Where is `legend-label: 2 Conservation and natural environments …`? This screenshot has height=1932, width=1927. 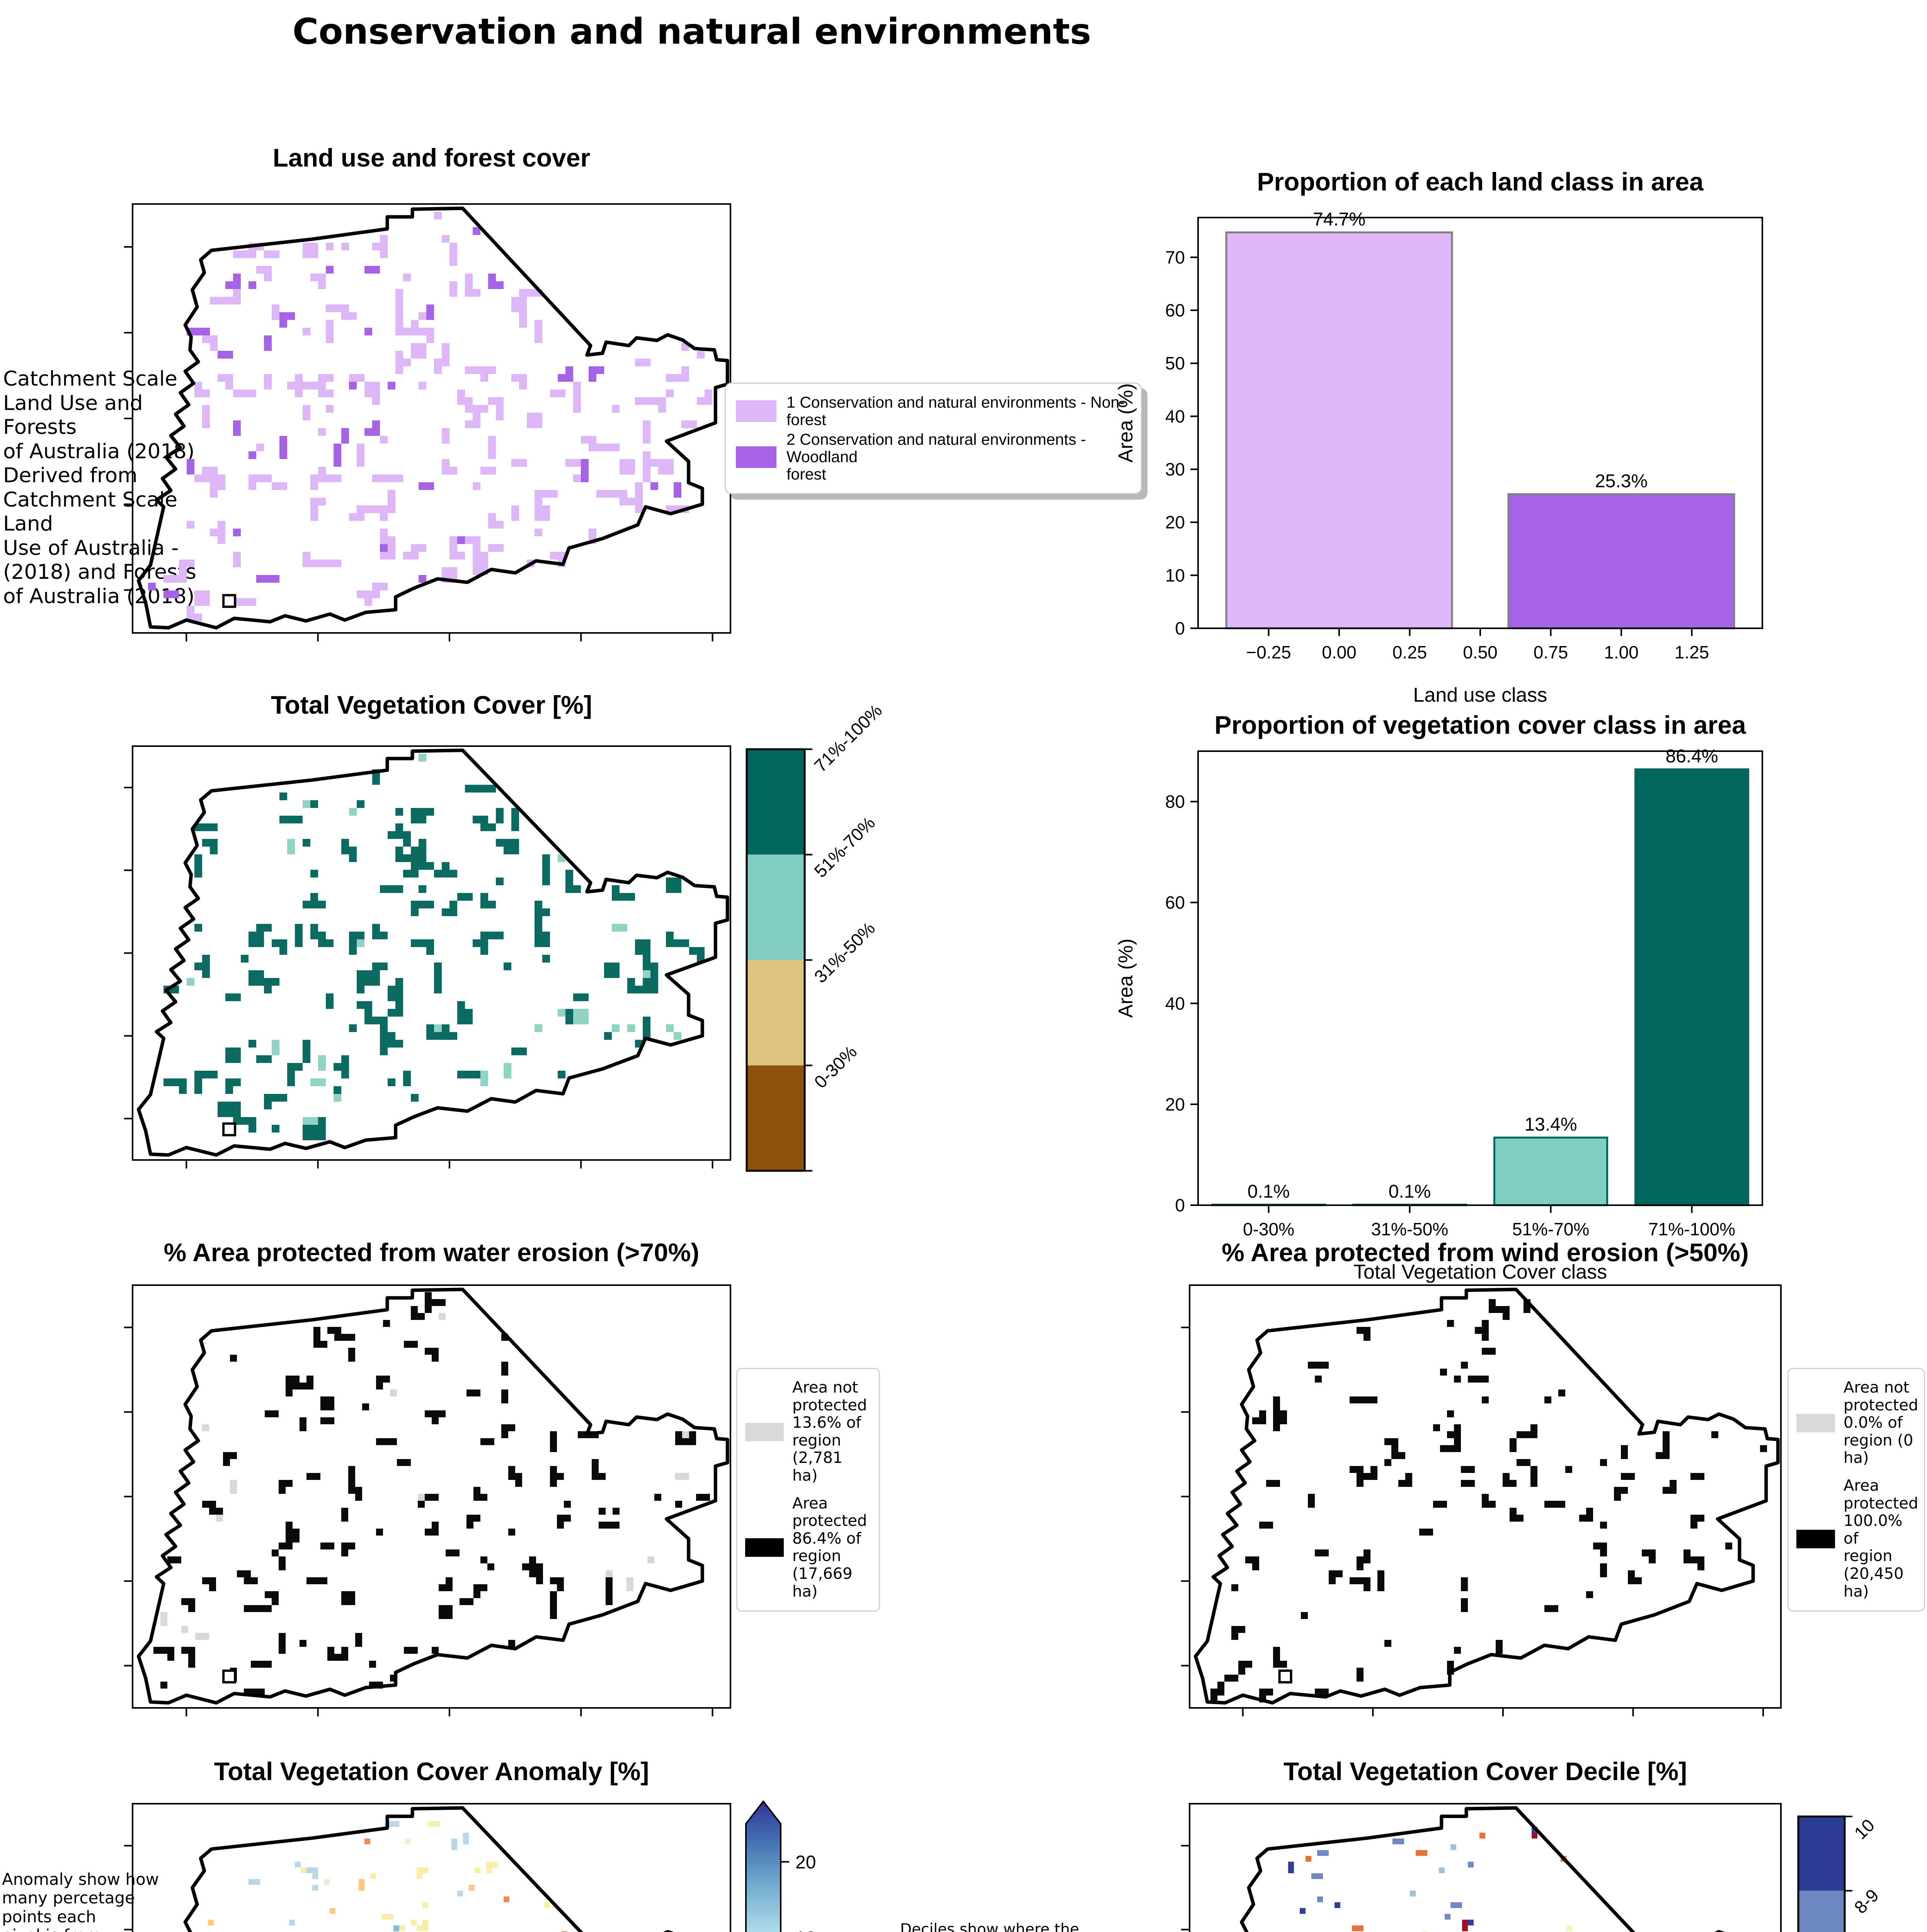
legend-label: 2 Conservation and natural environments … is located at coordinates (936, 457).